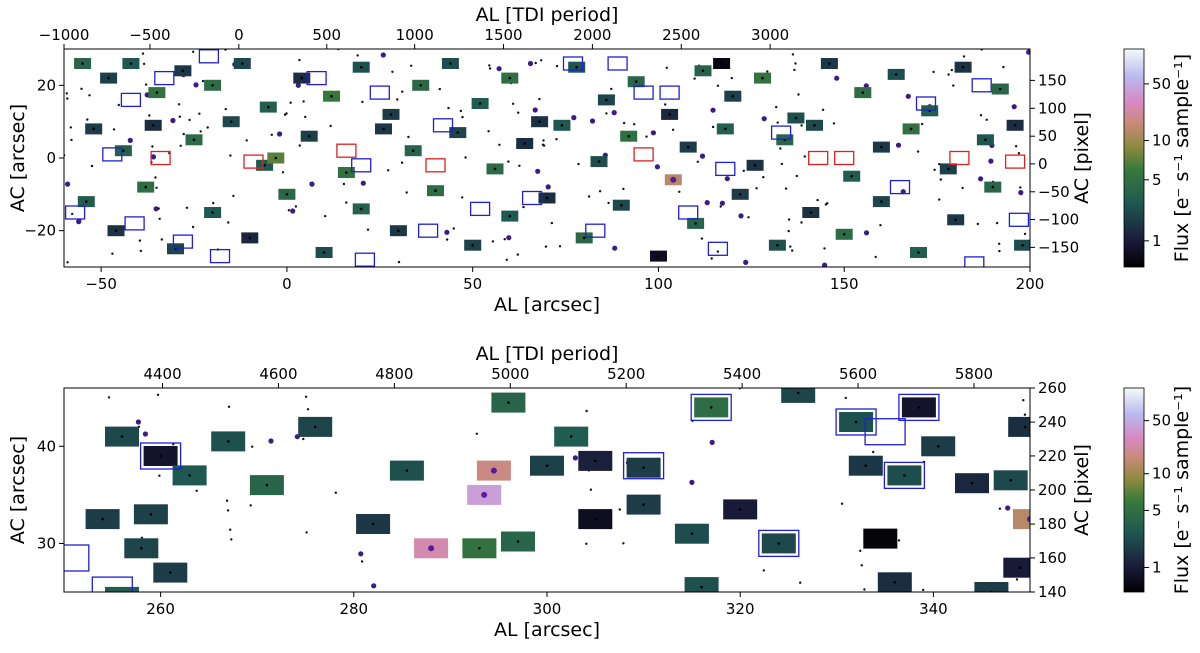 The width and height of the screenshot is (1200, 653). I want to click on top-tick-label: 5200, so click(626, 374).